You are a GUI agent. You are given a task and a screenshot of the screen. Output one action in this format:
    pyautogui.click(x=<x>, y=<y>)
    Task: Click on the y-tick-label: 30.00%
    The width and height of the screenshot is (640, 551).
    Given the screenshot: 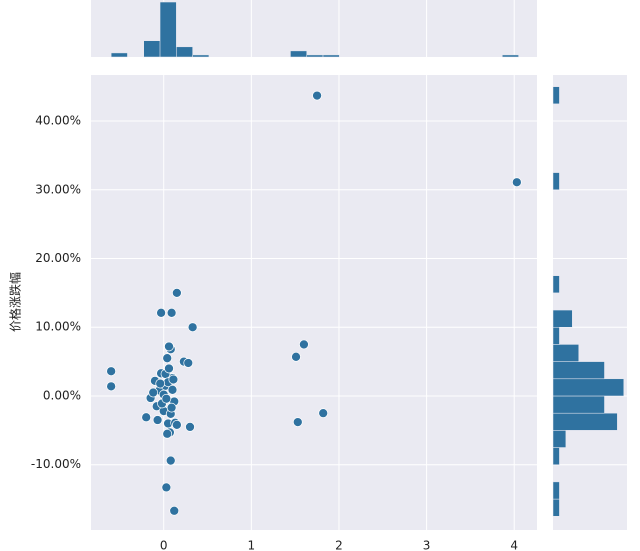 What is the action you would take?
    pyautogui.click(x=58, y=189)
    